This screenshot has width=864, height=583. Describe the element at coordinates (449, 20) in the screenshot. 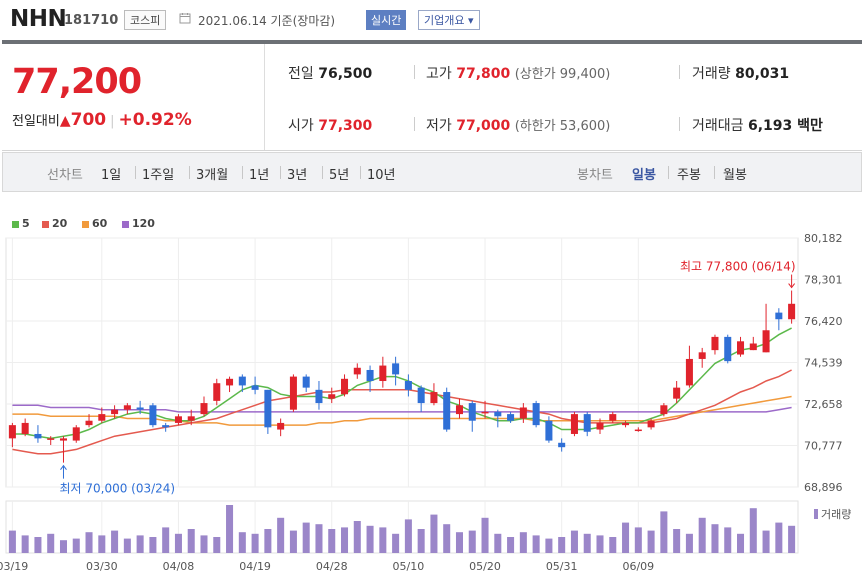

I see `company-info-dropdown: 기업개요 ▾` at that location.